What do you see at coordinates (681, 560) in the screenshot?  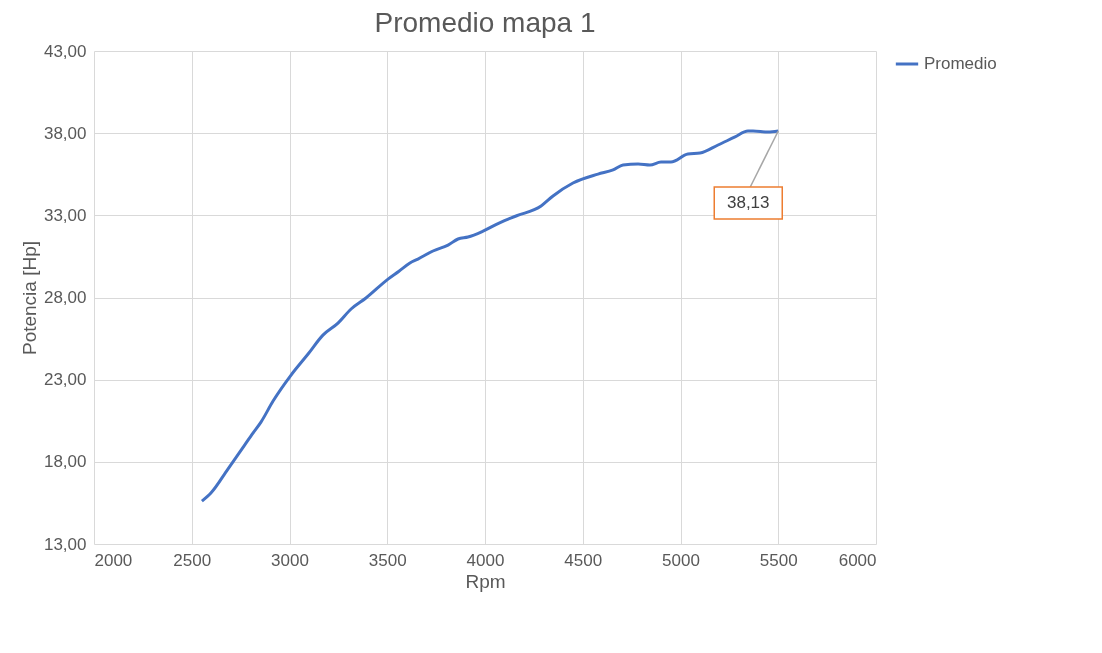 I see `x-tick-label: 5000` at bounding box center [681, 560].